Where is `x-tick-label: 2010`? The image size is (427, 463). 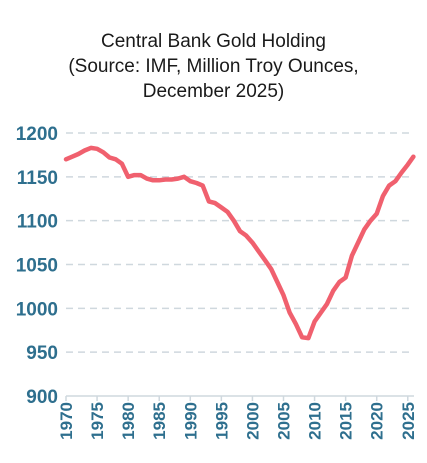 x-tick-label: 2010 is located at coordinates (315, 421).